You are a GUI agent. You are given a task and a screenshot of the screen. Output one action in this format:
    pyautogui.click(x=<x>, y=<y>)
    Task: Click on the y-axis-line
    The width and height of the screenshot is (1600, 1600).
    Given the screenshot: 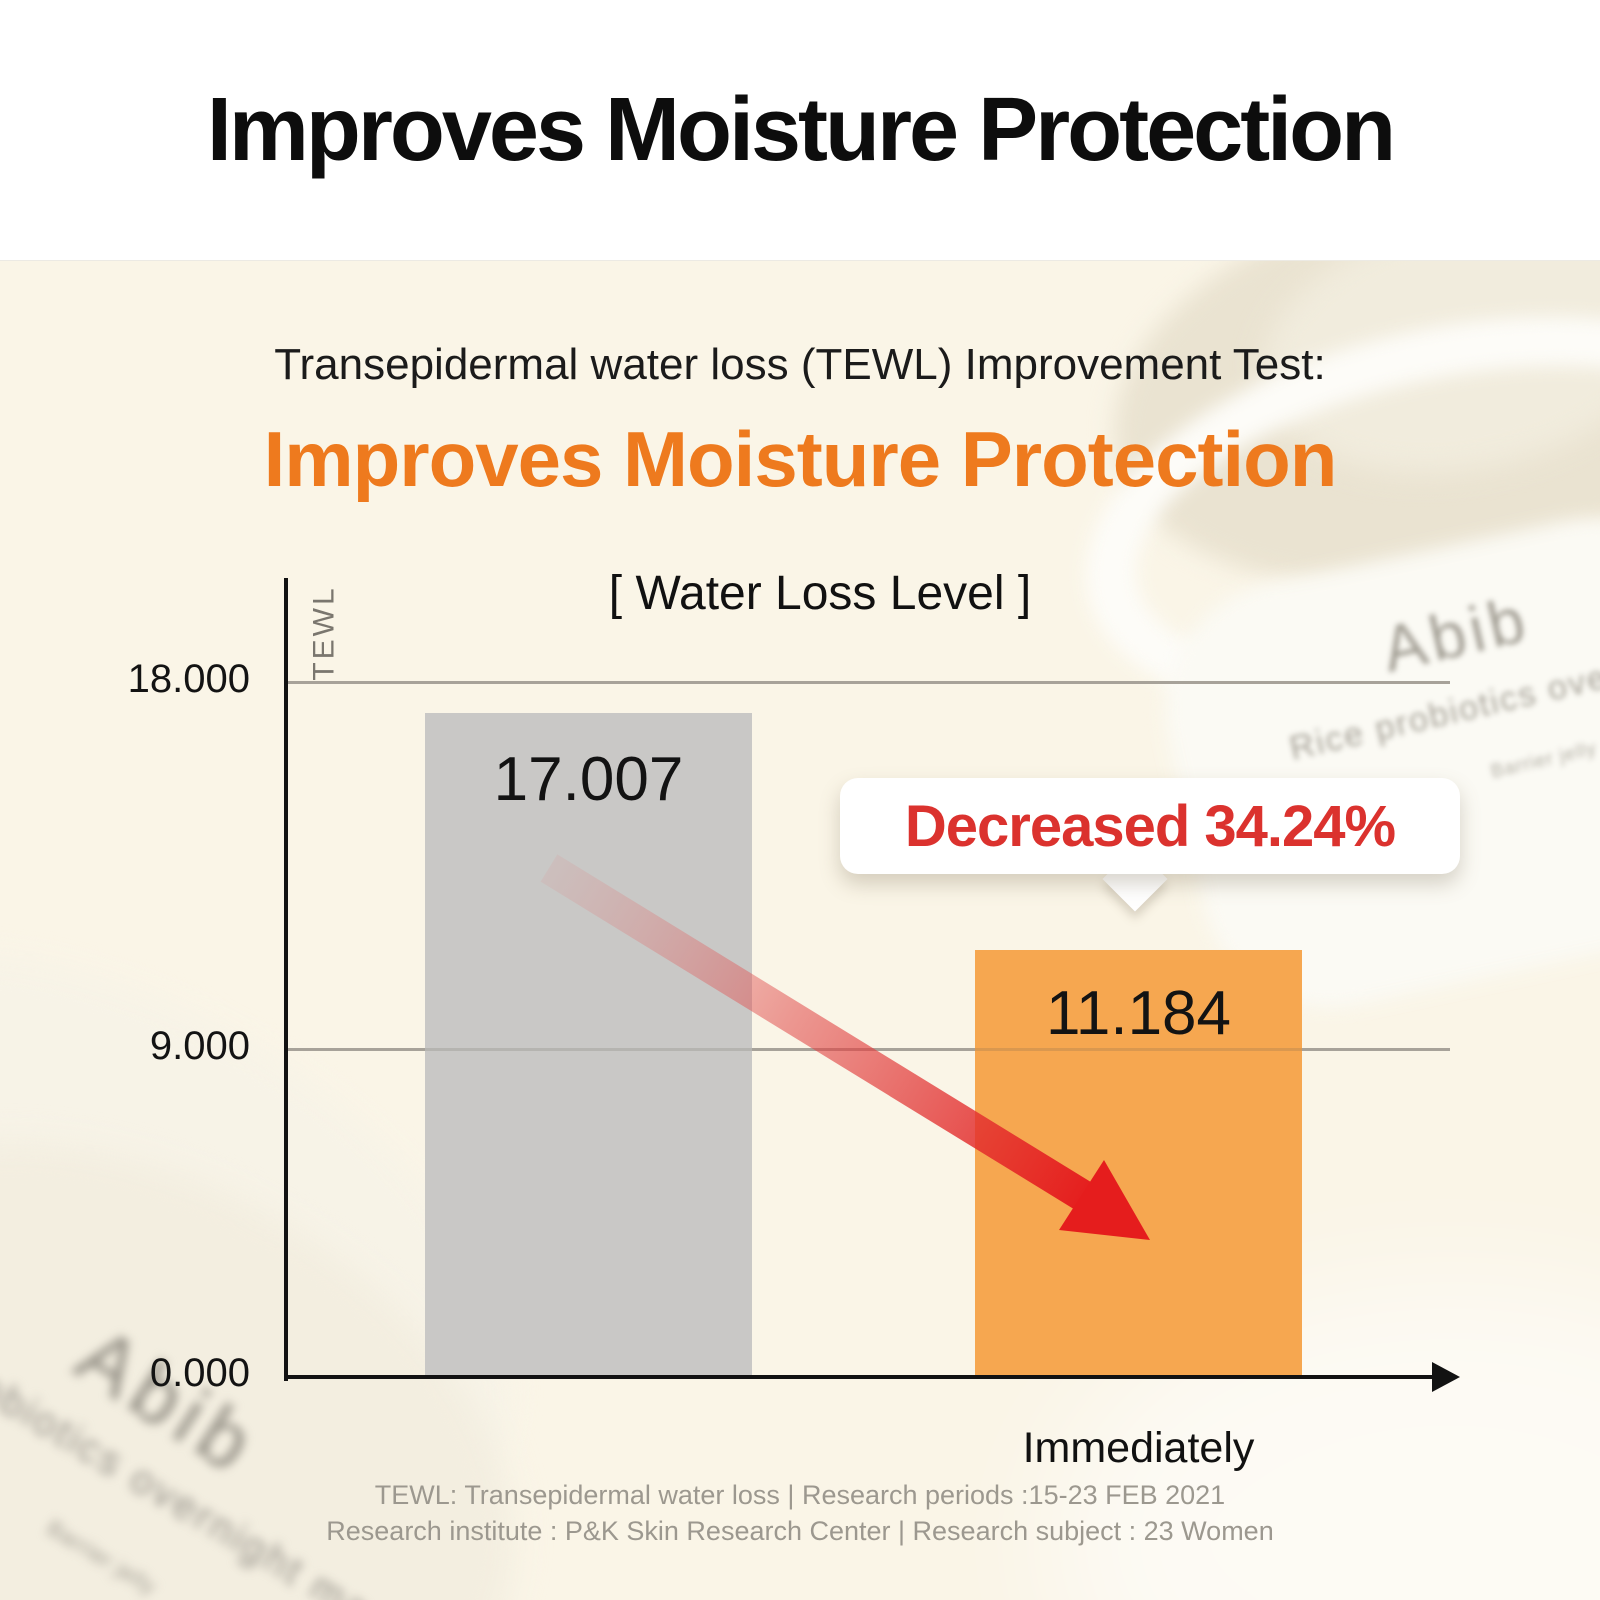 What is the action you would take?
    pyautogui.click(x=286, y=979)
    